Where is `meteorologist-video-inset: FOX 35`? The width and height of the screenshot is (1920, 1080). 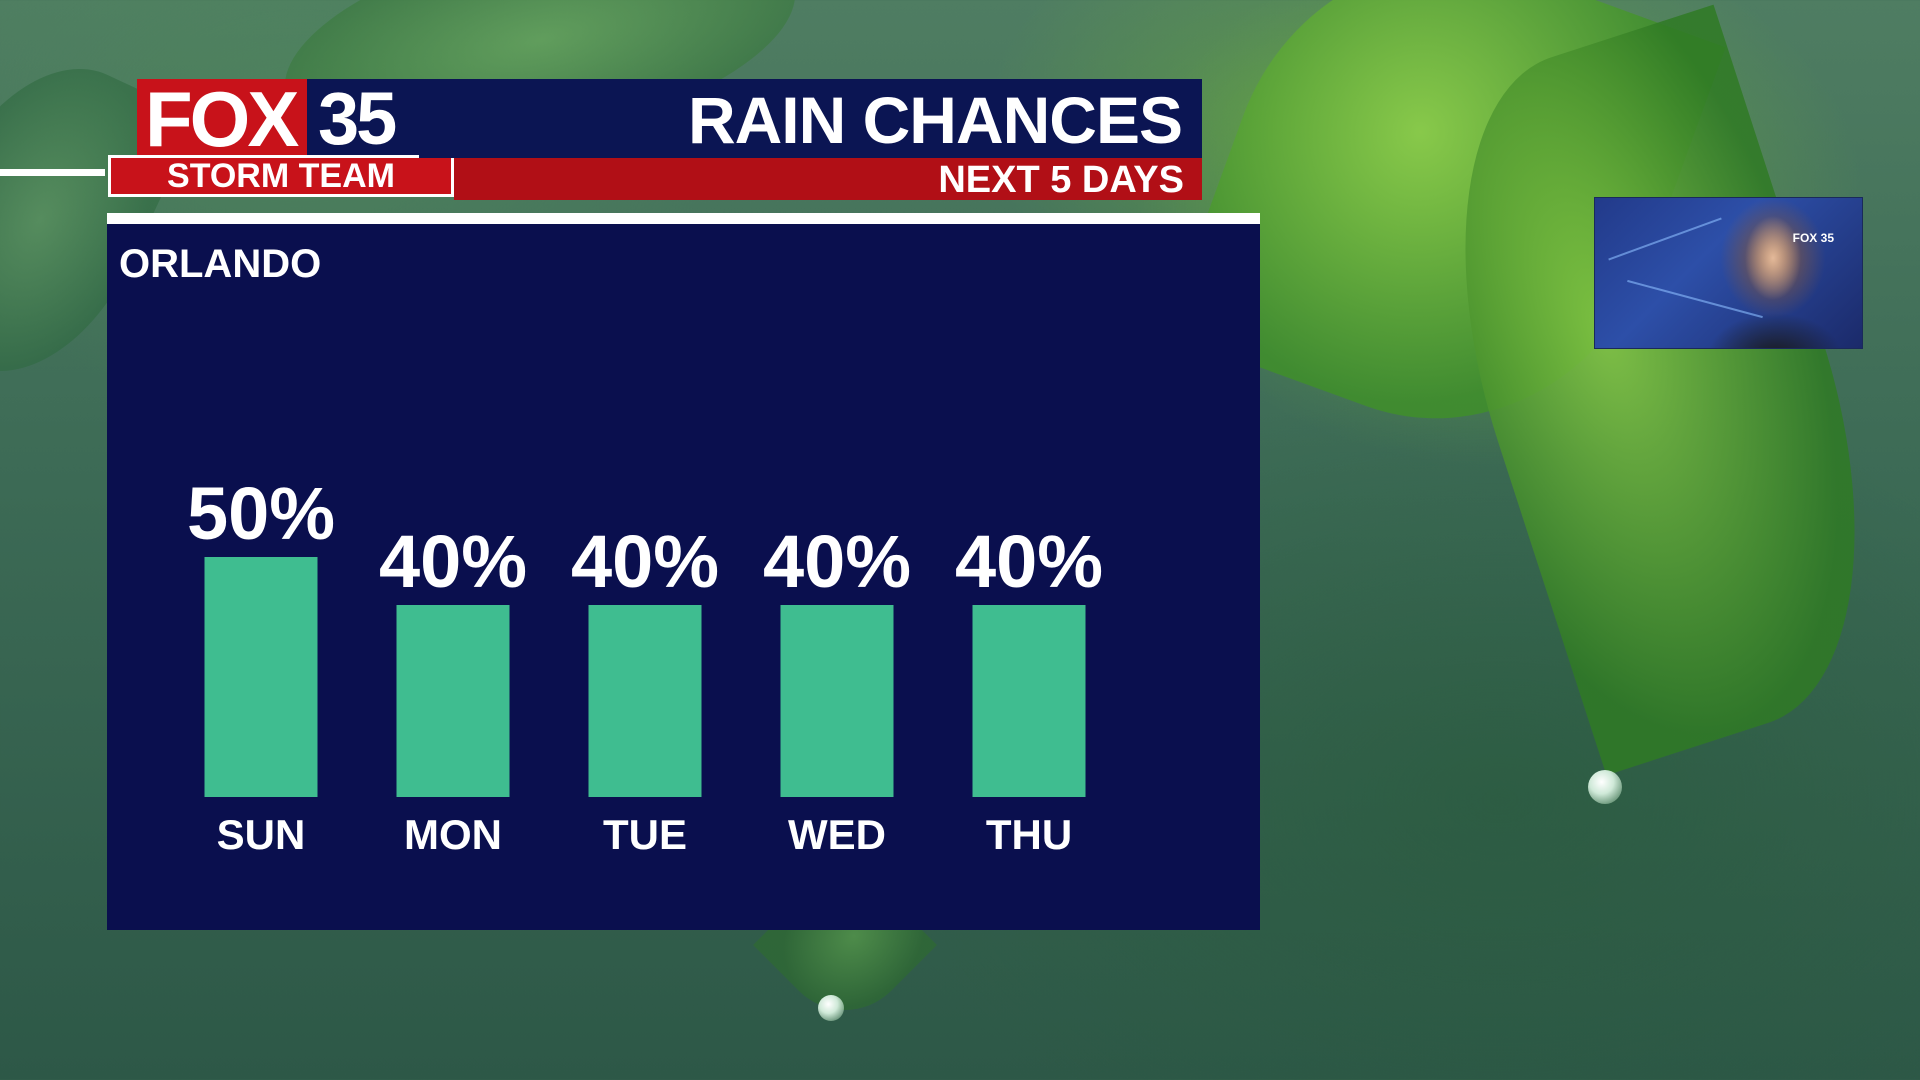 meteorologist-video-inset: FOX 35 is located at coordinates (1728, 273).